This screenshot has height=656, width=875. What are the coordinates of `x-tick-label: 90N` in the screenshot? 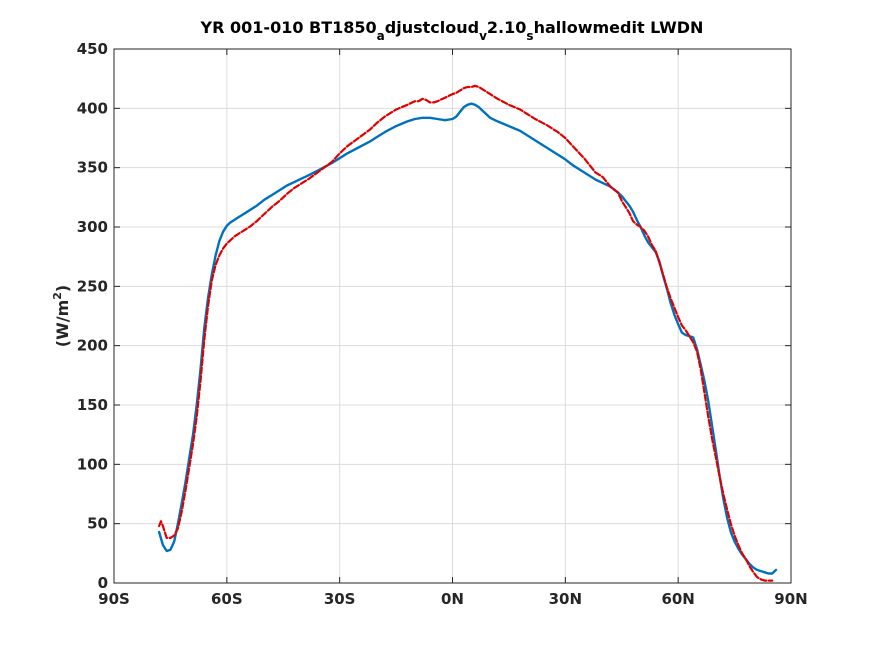 It's located at (790, 599).